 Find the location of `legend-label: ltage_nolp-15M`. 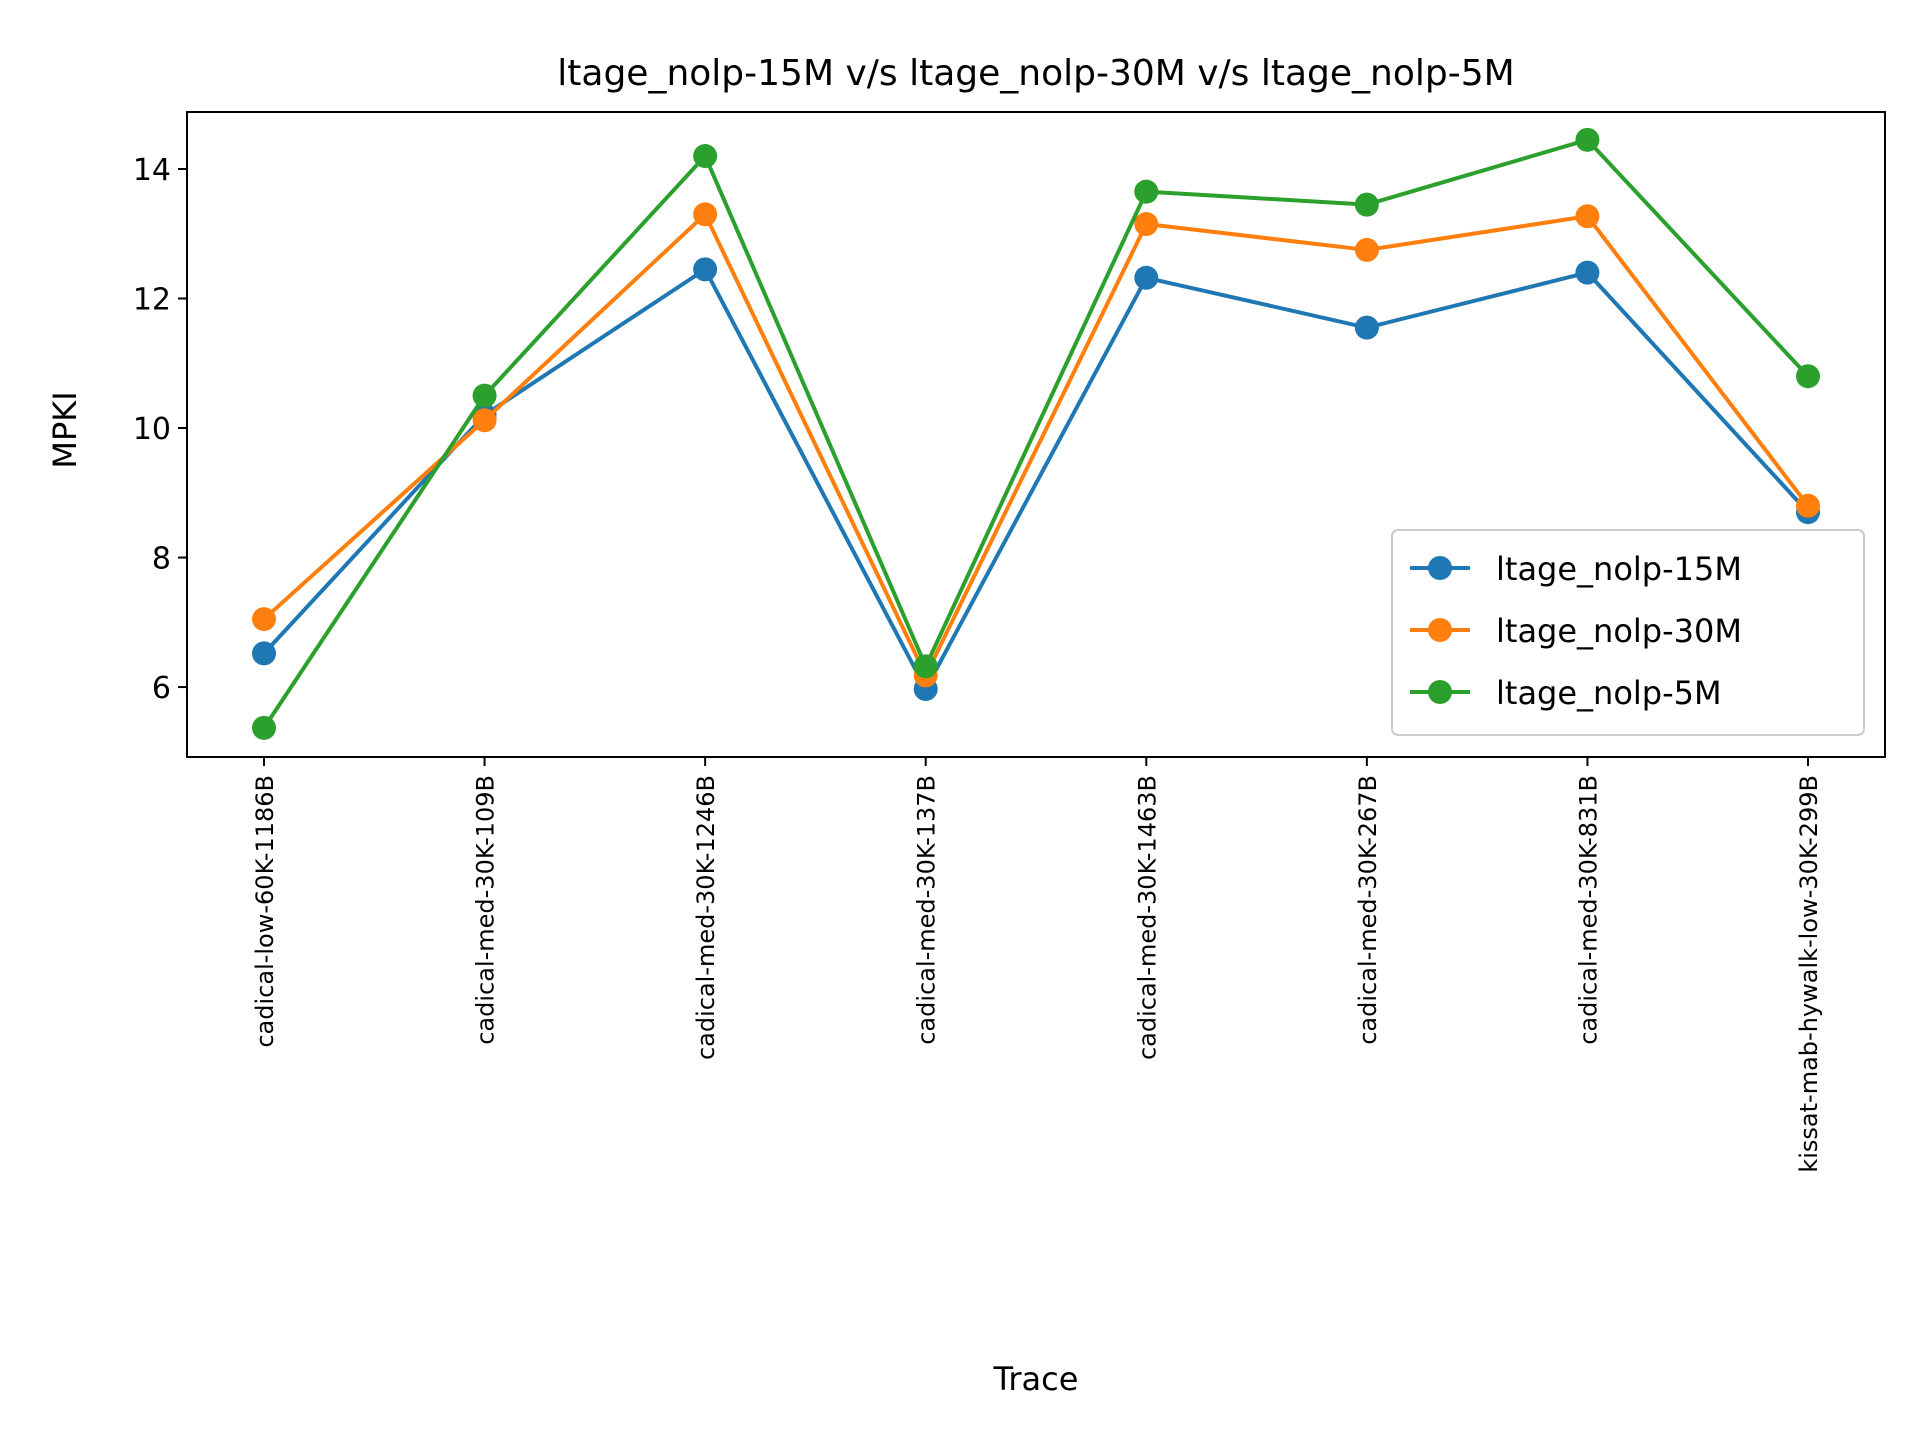

legend-label: ltage_nolp-15M is located at coordinates (1619, 569).